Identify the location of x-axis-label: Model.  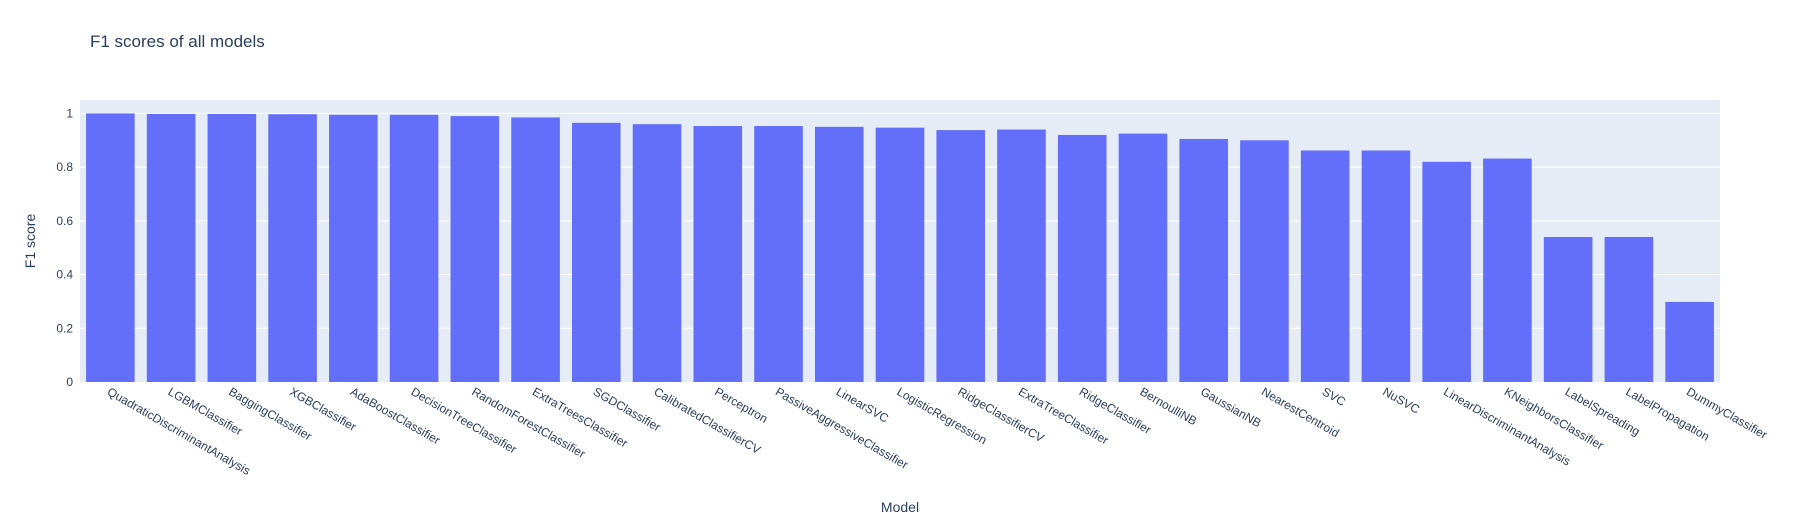
(900, 507).